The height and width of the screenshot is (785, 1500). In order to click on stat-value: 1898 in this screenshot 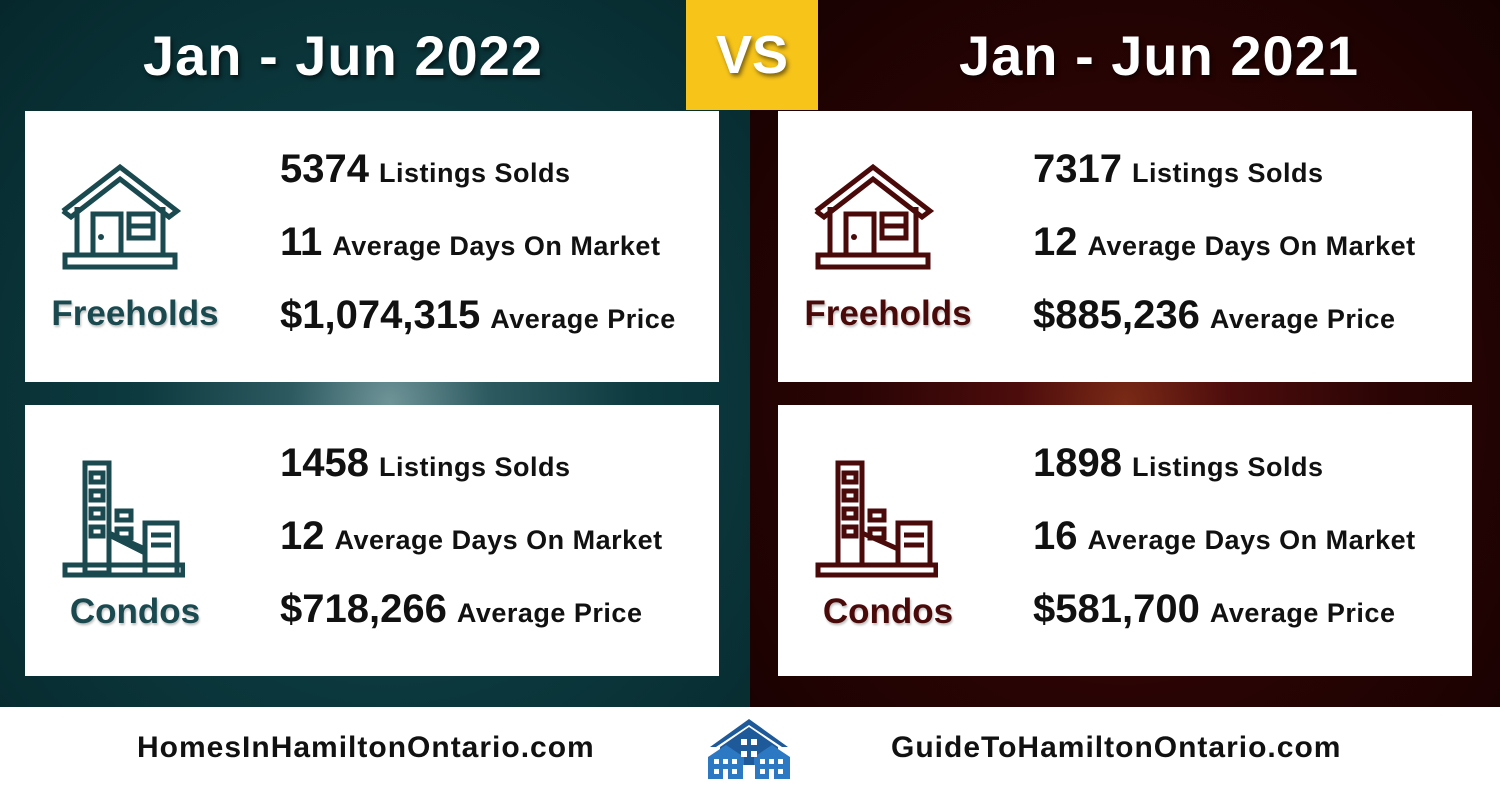, I will do `click(1077, 463)`.